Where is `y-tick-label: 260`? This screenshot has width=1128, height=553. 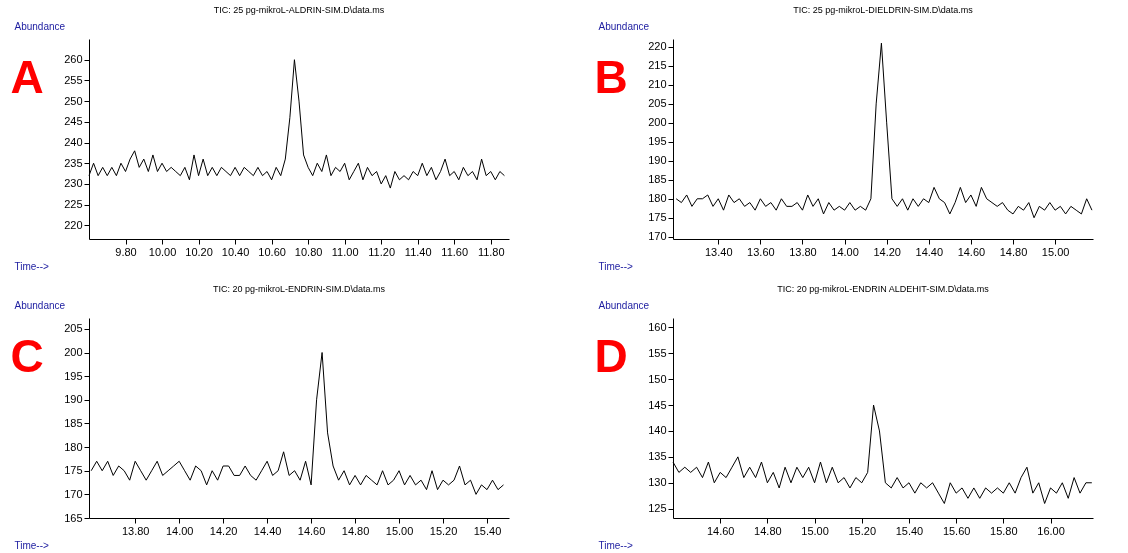
y-tick-label: 260 is located at coordinates (73, 59).